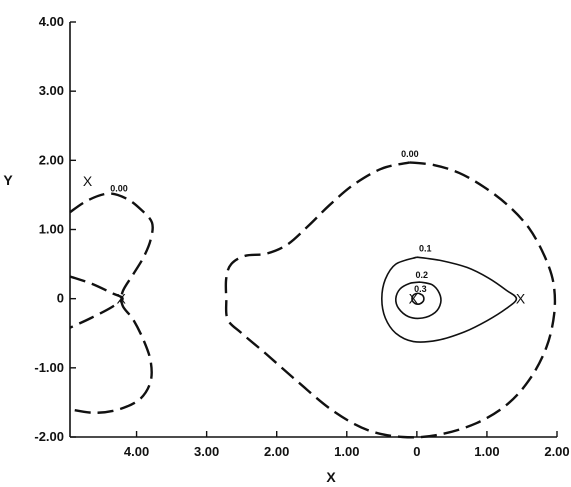  Describe the element at coordinates (420, 289) in the screenshot. I see `contour-level-label: 0.3` at that location.